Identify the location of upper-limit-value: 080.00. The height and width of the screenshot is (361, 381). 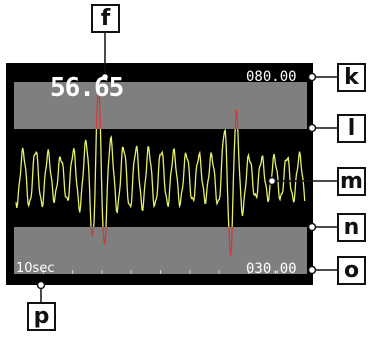
(271, 77).